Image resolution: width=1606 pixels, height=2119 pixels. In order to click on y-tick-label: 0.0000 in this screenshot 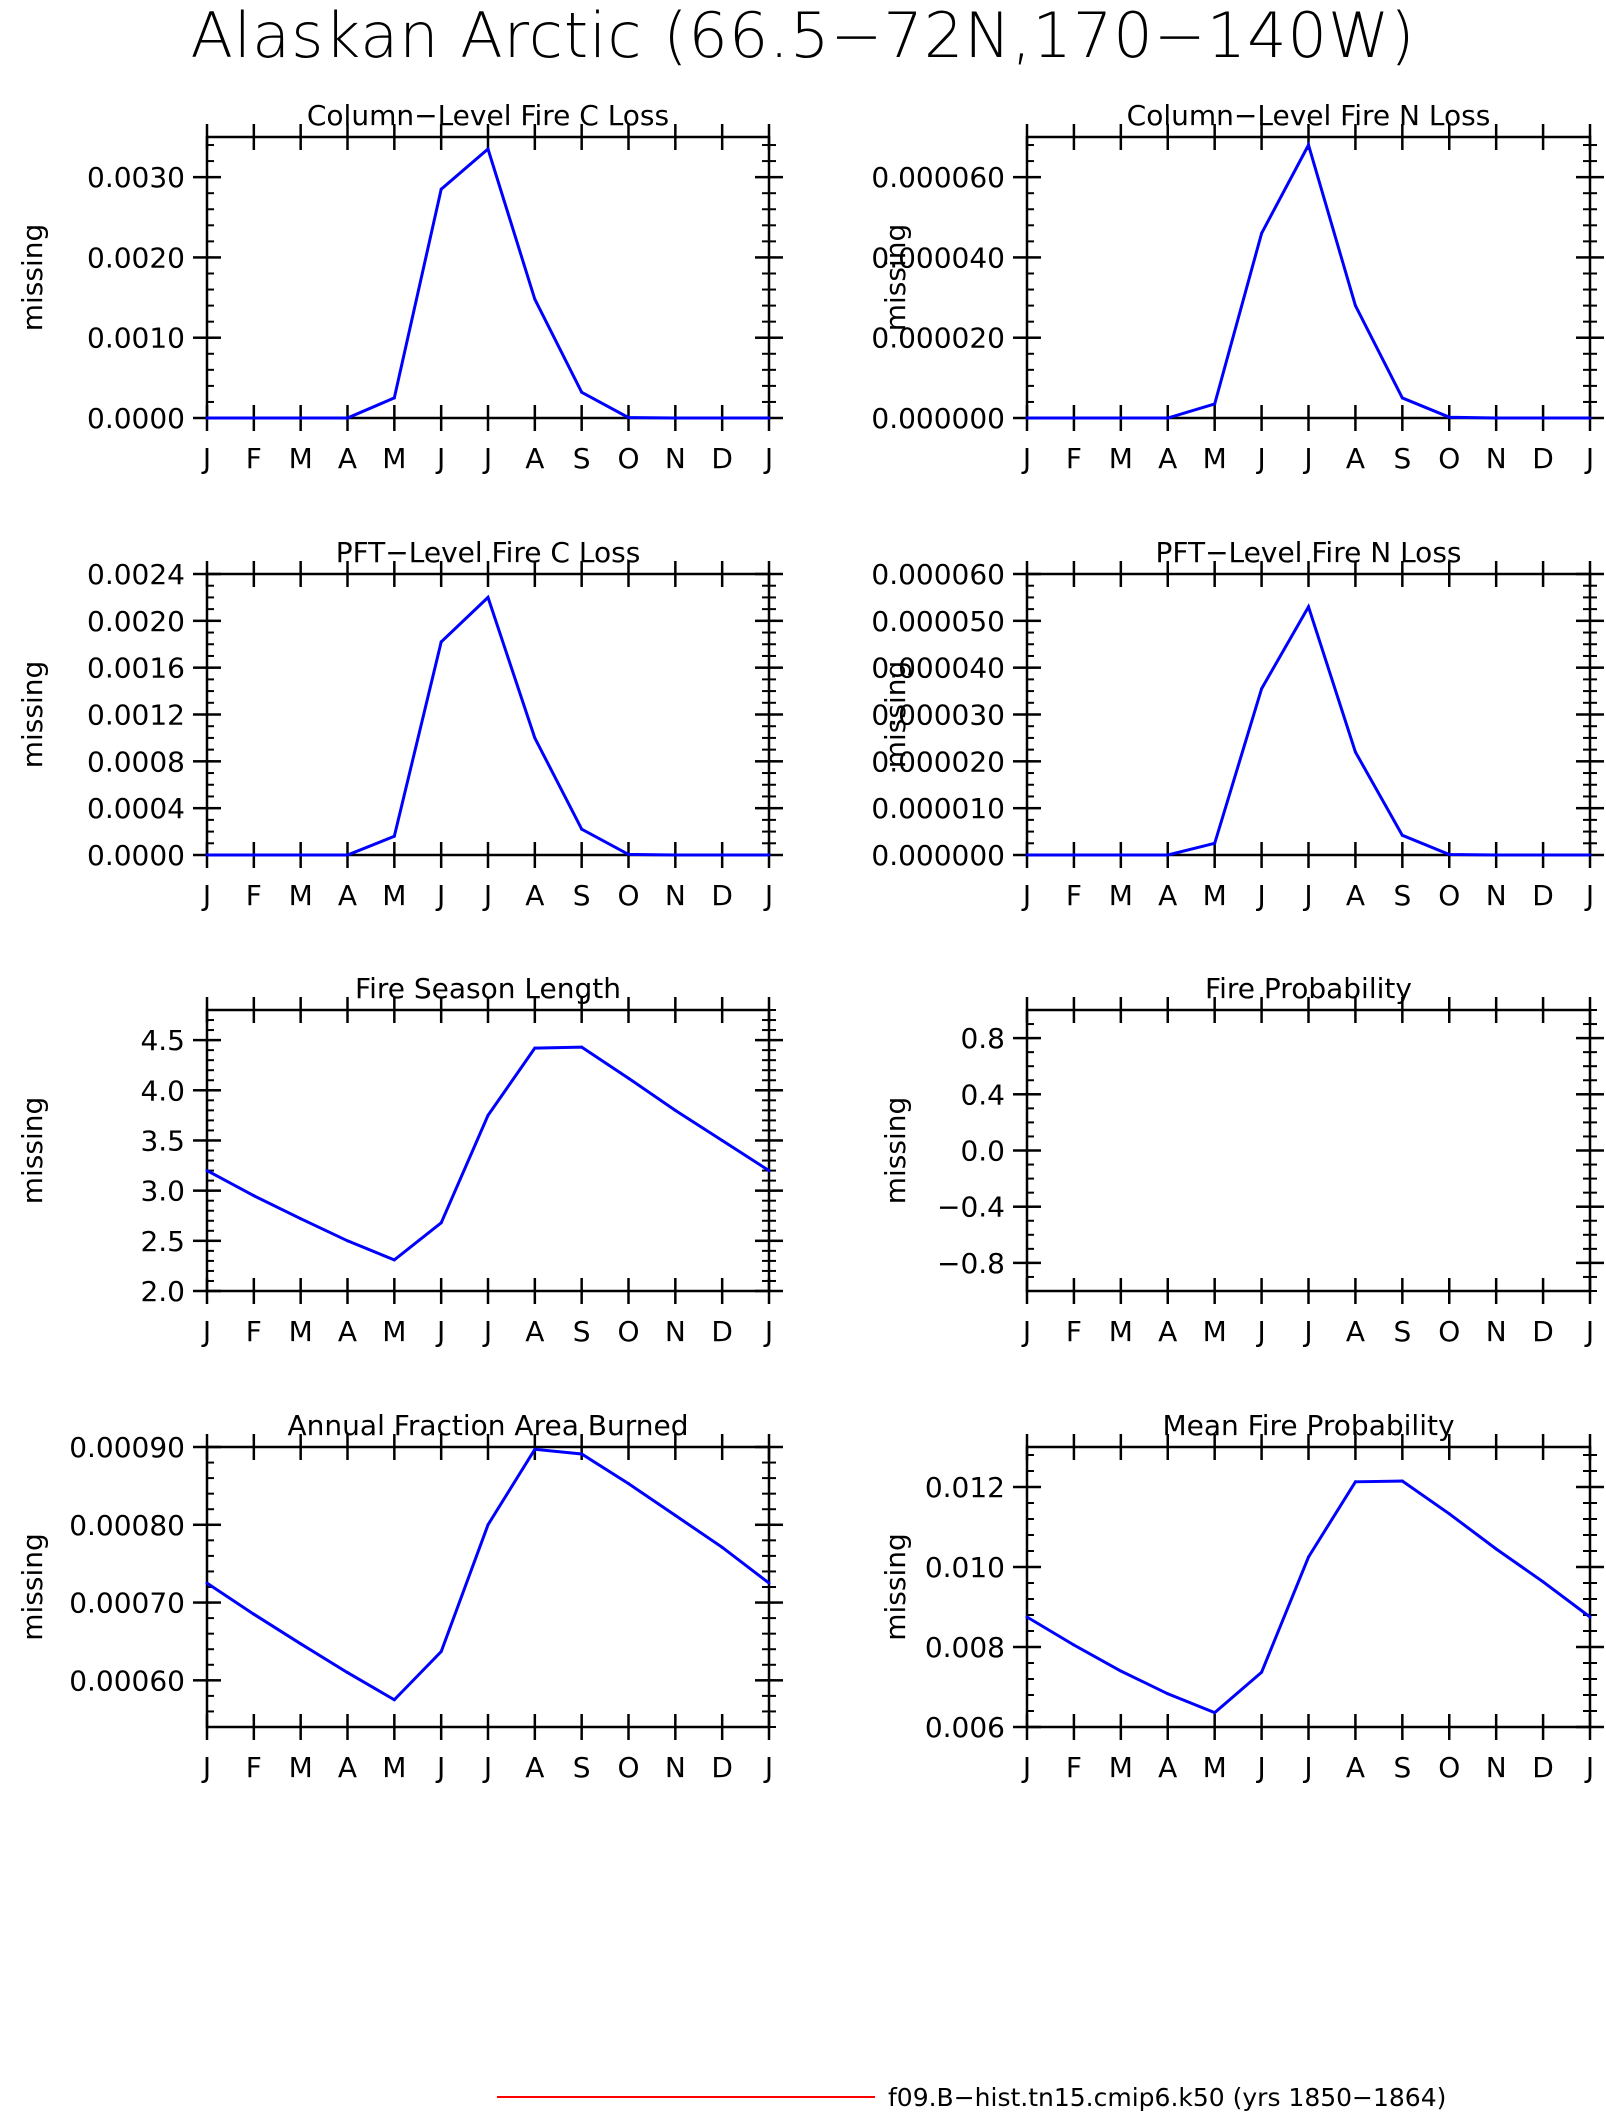, I will do `click(136, 855)`.